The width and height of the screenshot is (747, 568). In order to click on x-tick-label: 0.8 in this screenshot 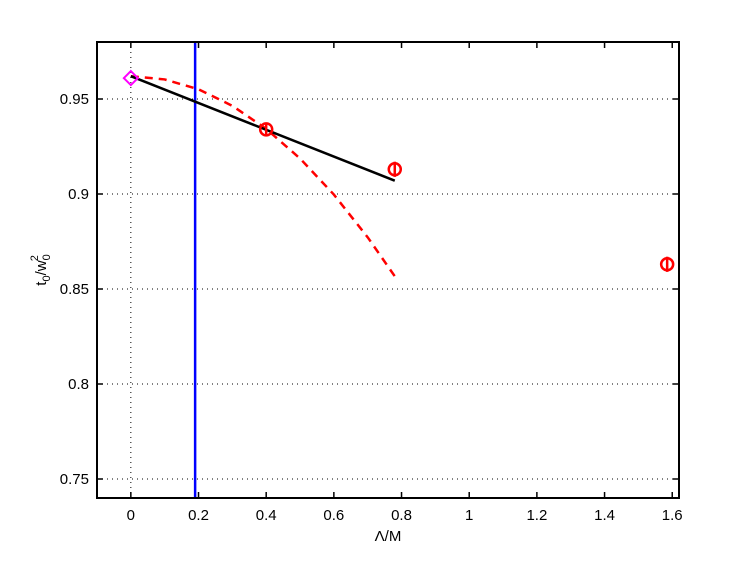, I will do `click(401, 515)`.